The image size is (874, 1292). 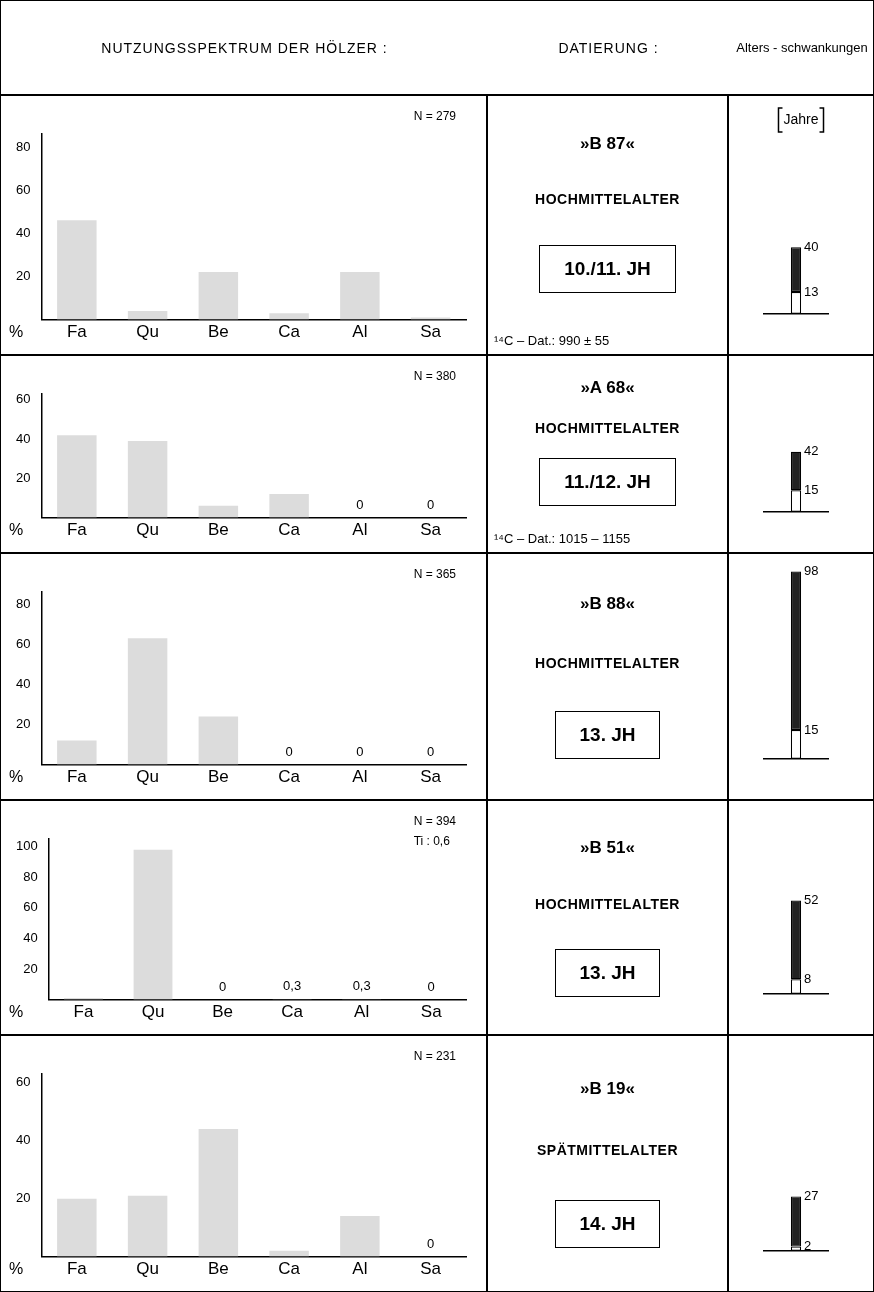 What do you see at coordinates (552, 340) in the screenshot?
I see `text: ¹⁴C – Dat.: 990 ± 55` at bounding box center [552, 340].